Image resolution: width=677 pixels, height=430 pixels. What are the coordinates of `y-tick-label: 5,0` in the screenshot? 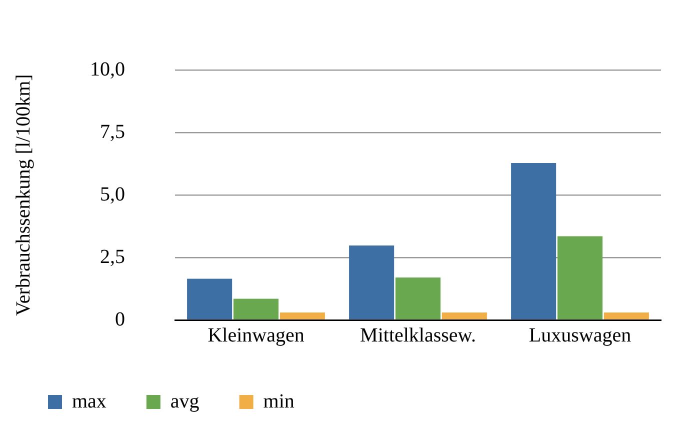 It's located at (112, 194).